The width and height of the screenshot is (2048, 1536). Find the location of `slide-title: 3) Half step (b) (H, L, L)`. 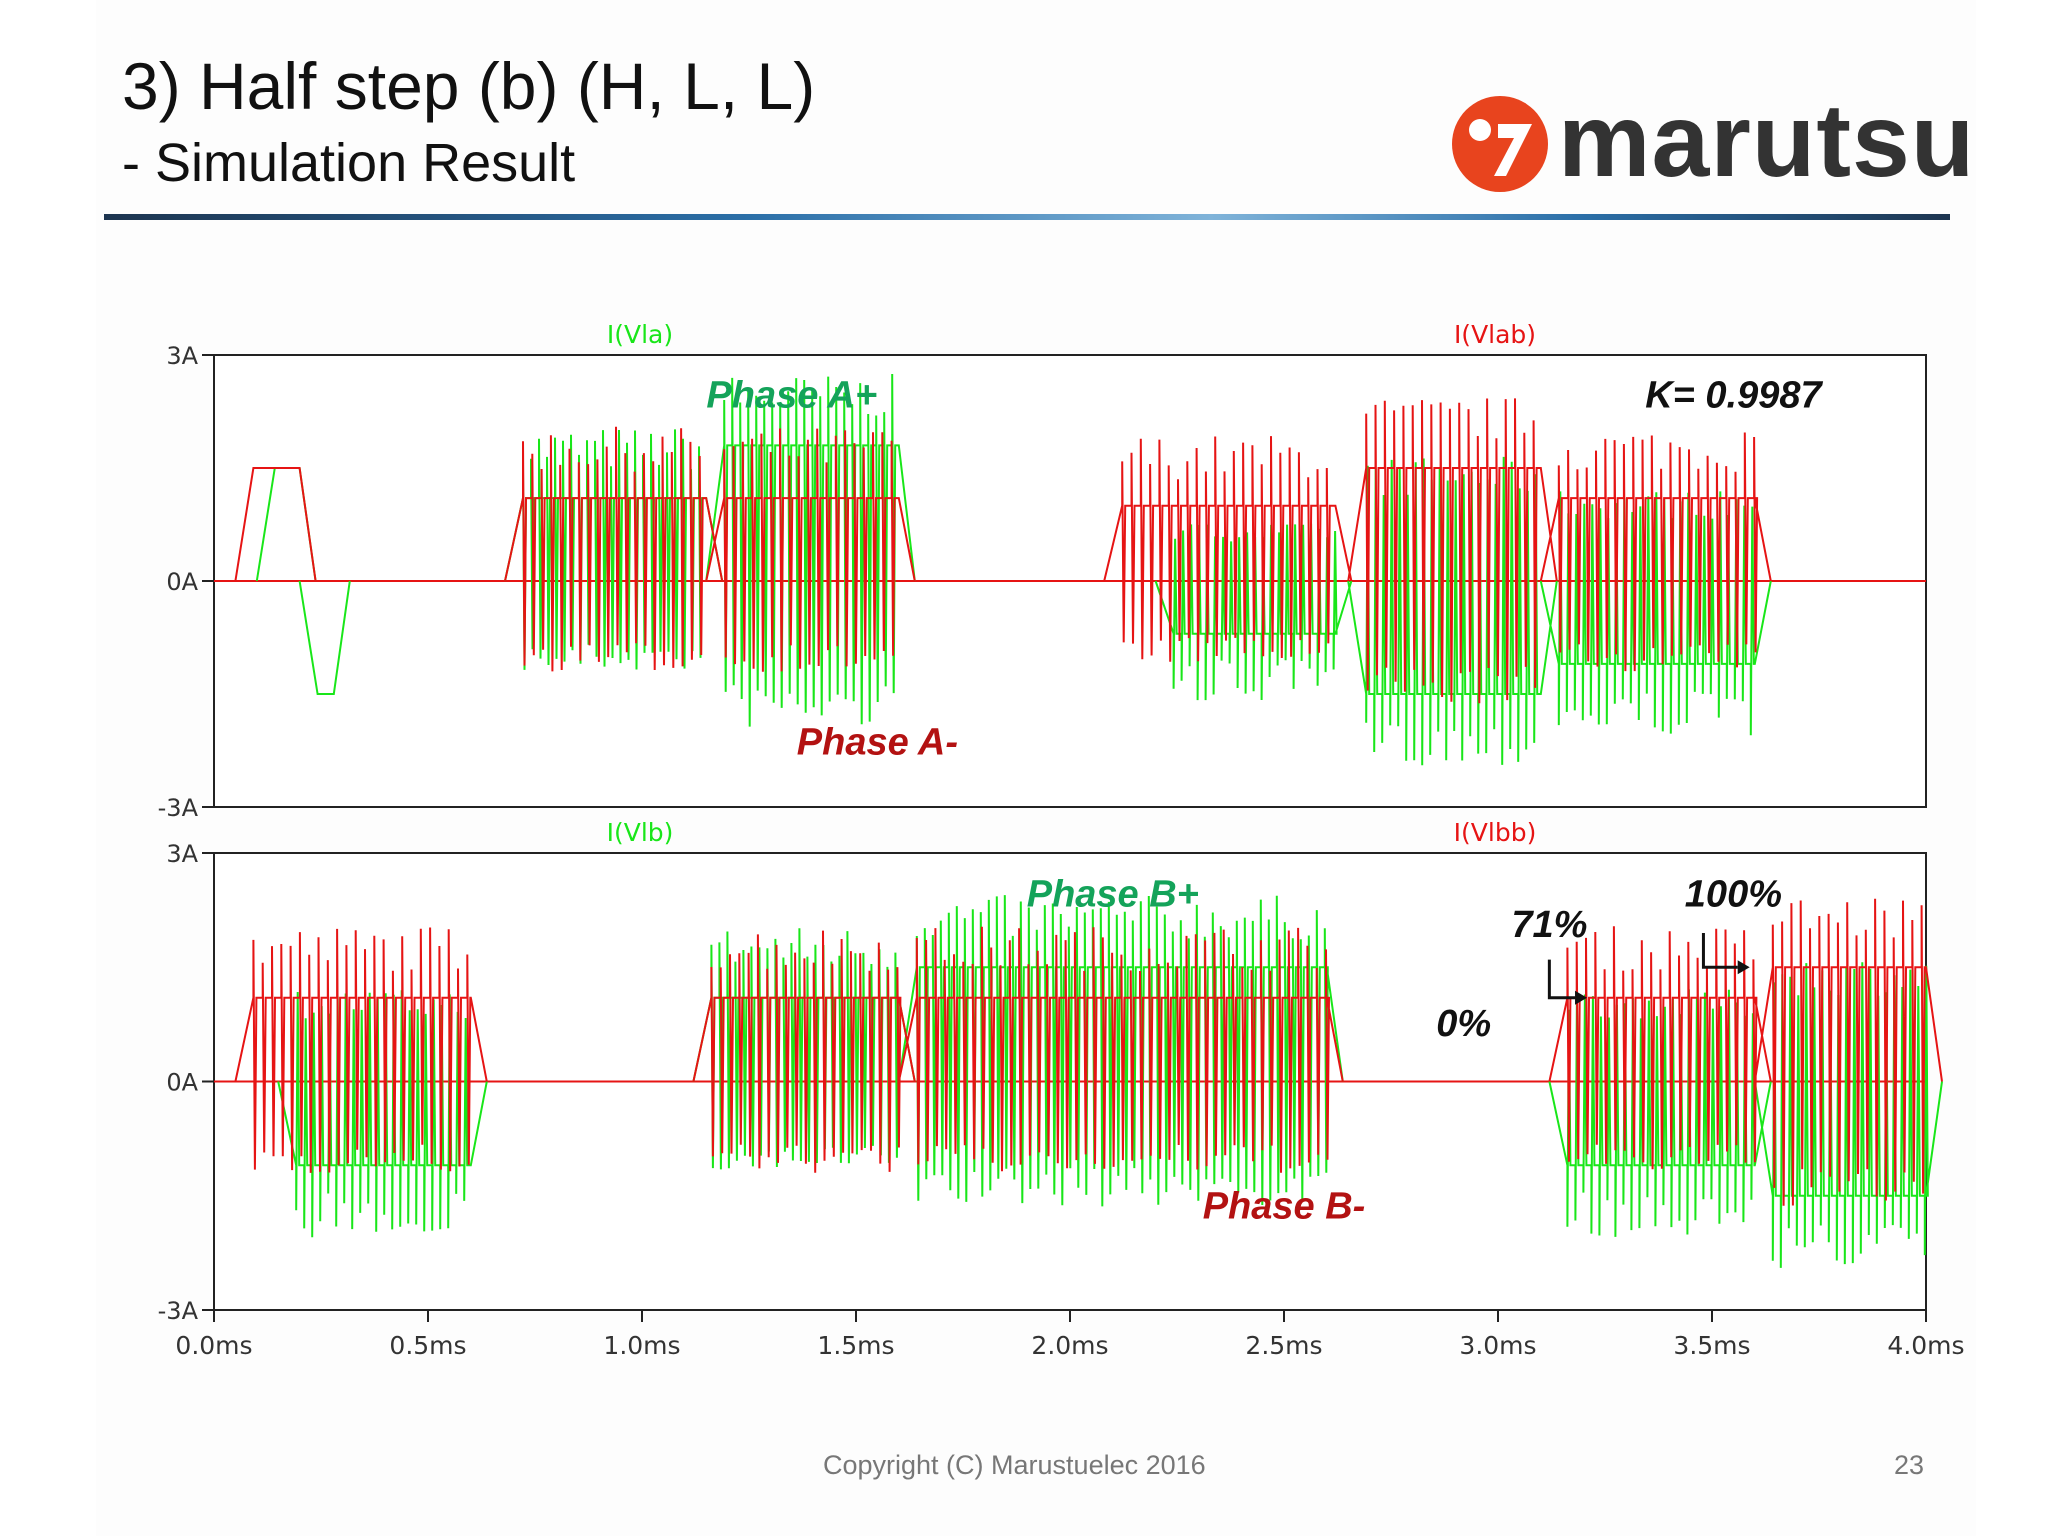

slide-title: 3) Half step (b) (H, L, L) is located at coordinates (469, 86).